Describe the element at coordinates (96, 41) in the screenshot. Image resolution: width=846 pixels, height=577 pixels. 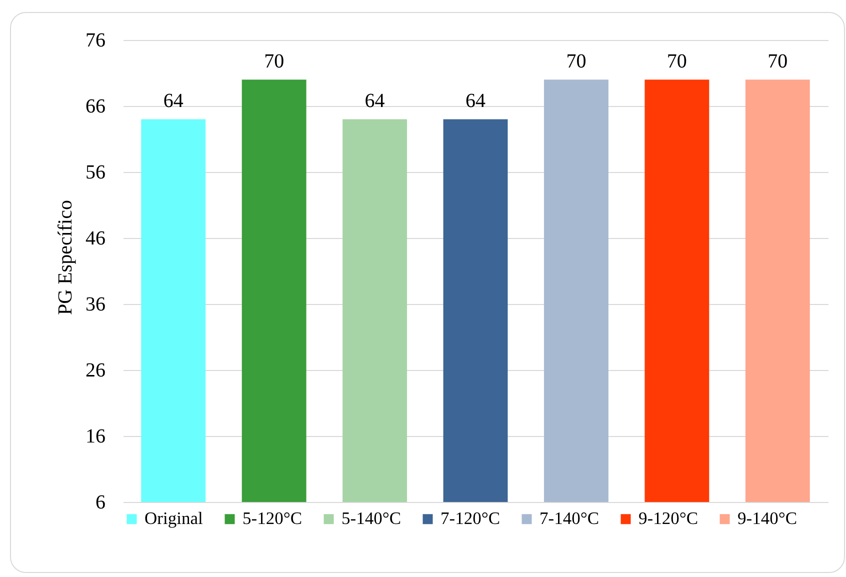
I see `y-tick-label: 76` at that location.